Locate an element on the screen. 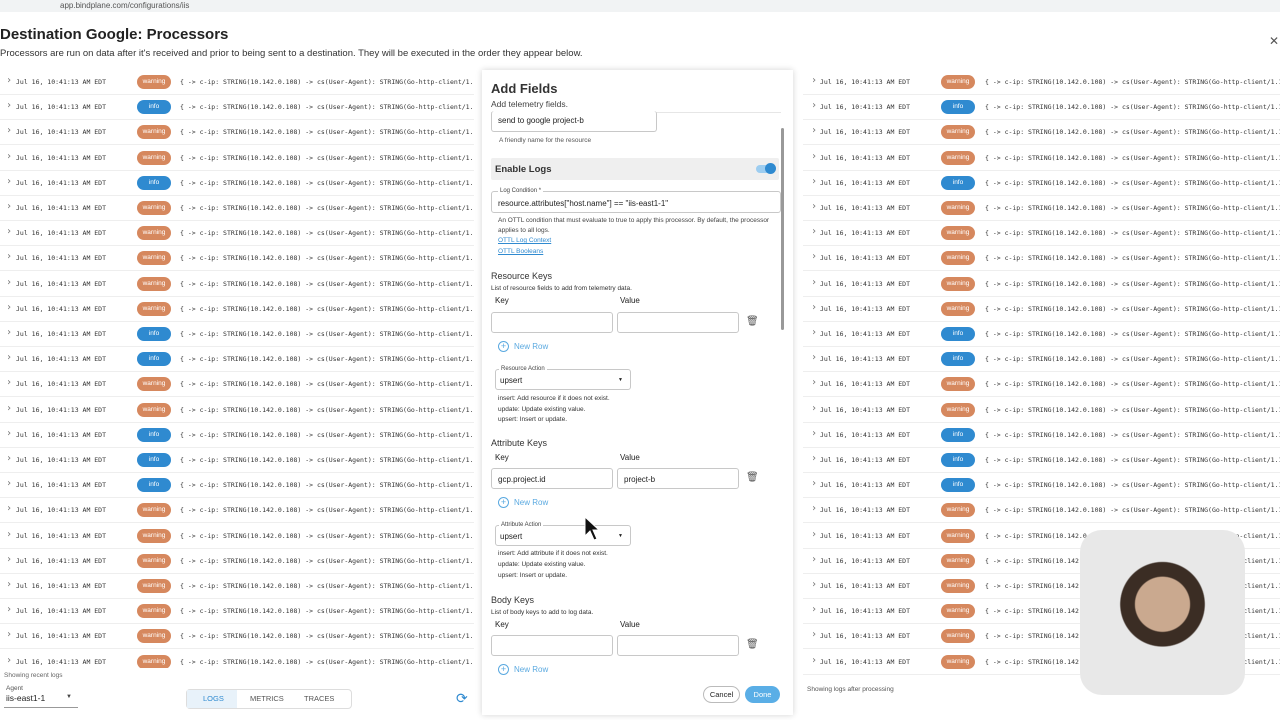 The height and width of the screenshot is (720, 1280). tab: LOGS is located at coordinates (213, 698).